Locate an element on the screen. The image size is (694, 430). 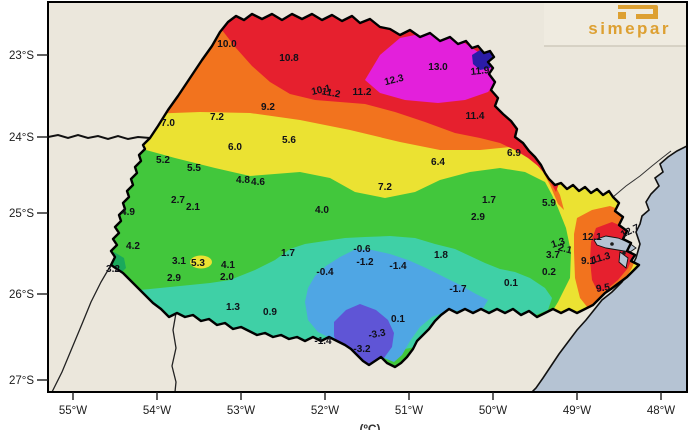
x-tick-label: 54°W is located at coordinates (157, 411).